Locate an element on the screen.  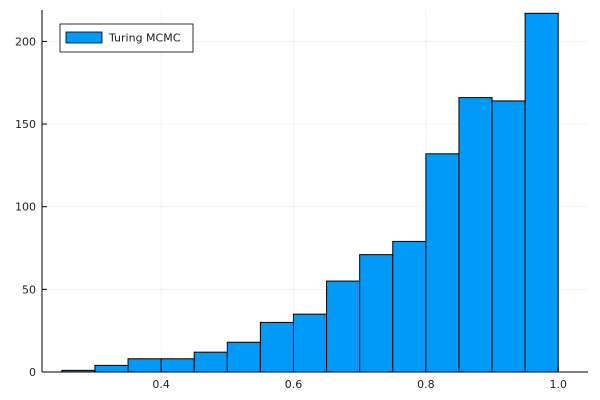
y-tick-label: 50 is located at coordinates (29, 289).